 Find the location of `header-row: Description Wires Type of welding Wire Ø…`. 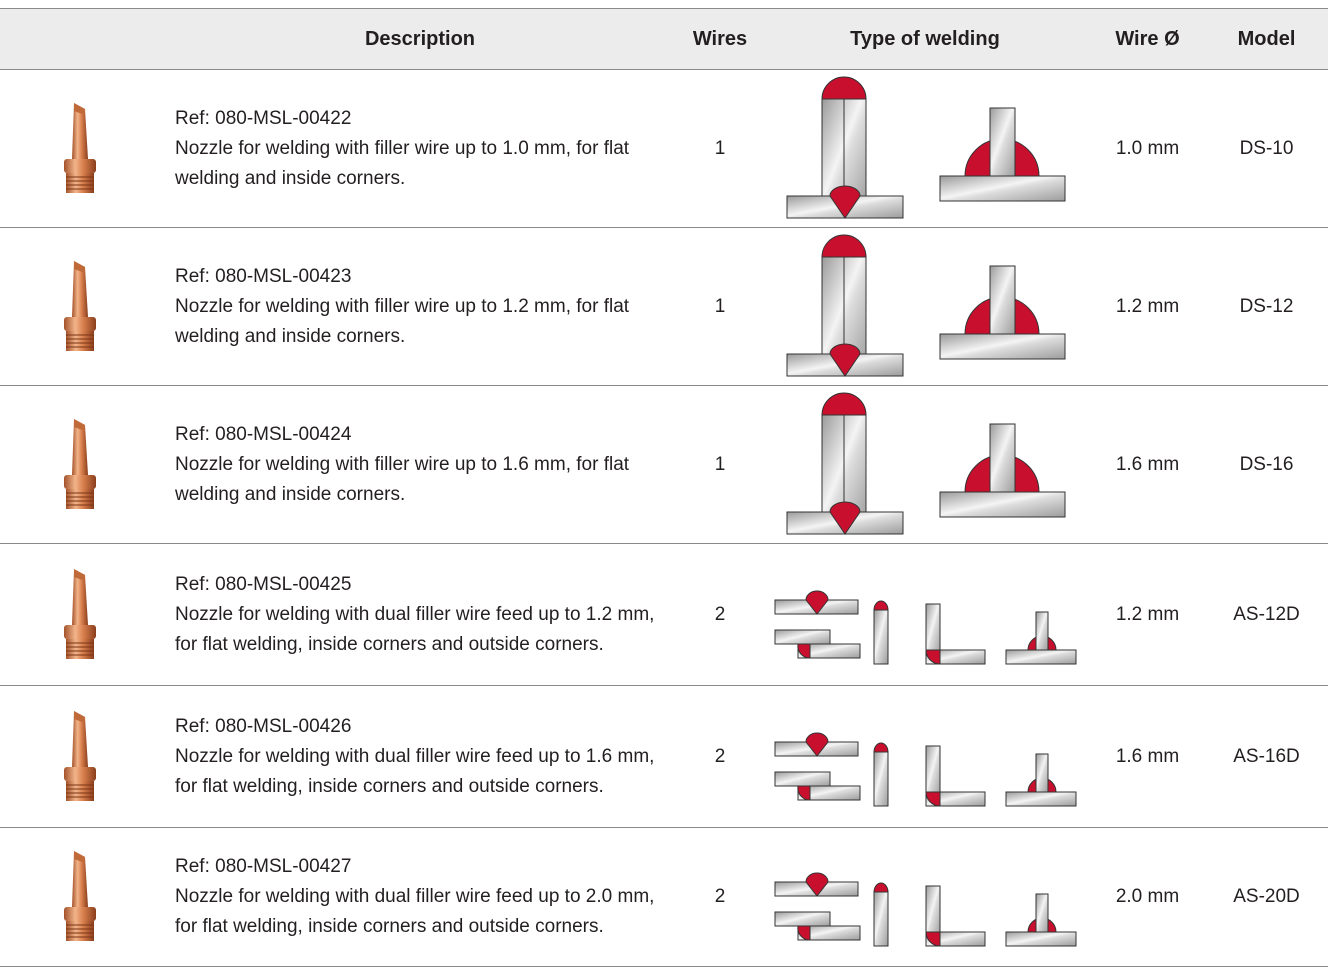

header-row: Description Wires Type of welding Wire Ø… is located at coordinates (664, 39).